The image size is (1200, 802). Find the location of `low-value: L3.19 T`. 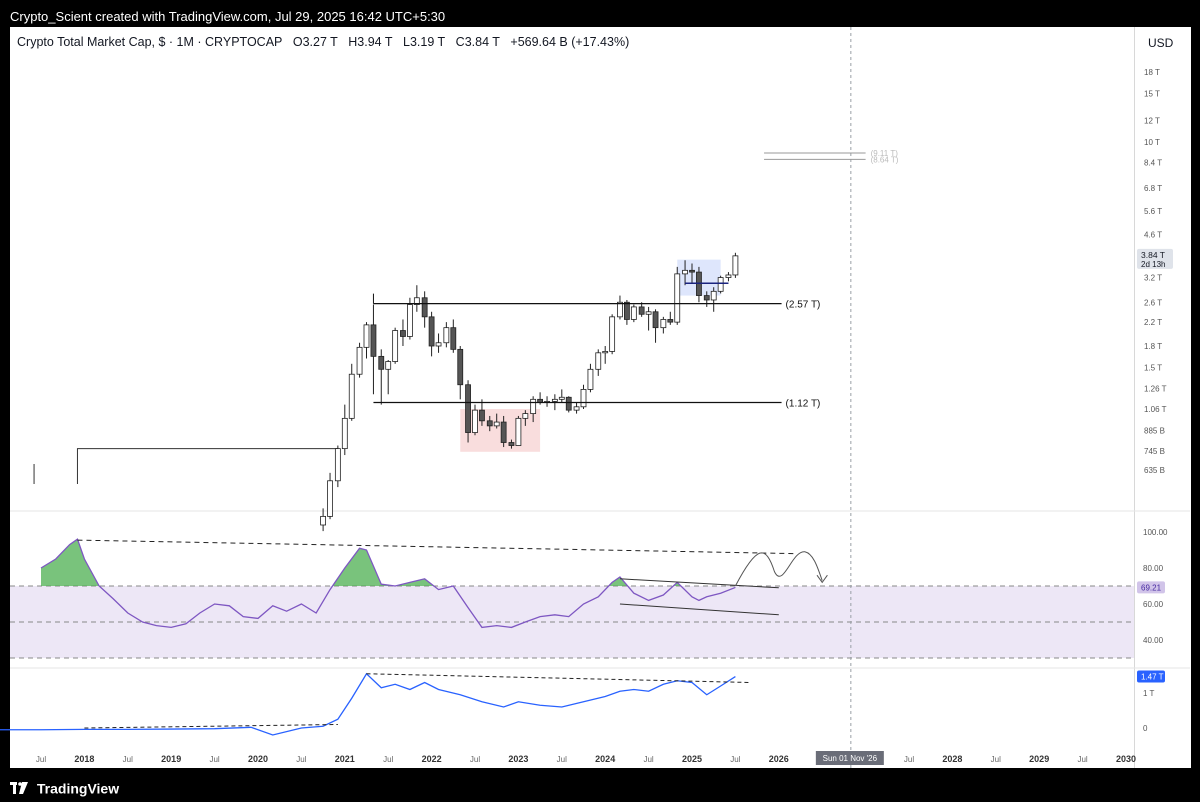

low-value: L3.19 T is located at coordinates (424, 42).